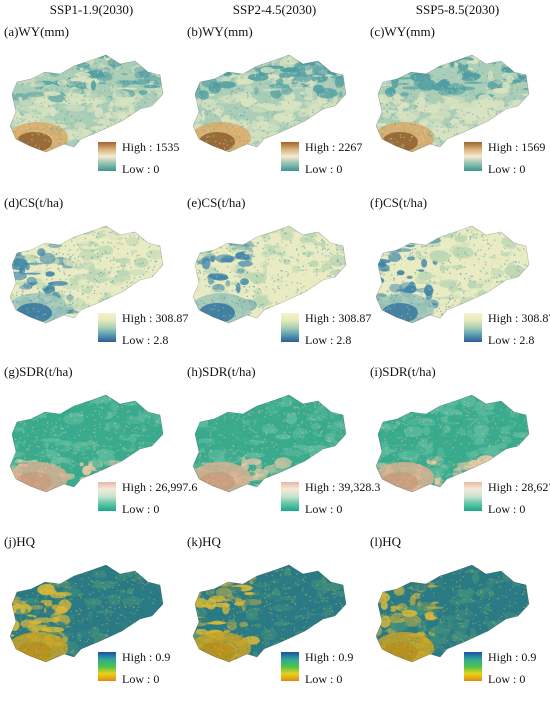 This screenshot has height=702, width=550. Describe the element at coordinates (19, 542) in the screenshot. I see `panel-label: (j)HQ` at that location.